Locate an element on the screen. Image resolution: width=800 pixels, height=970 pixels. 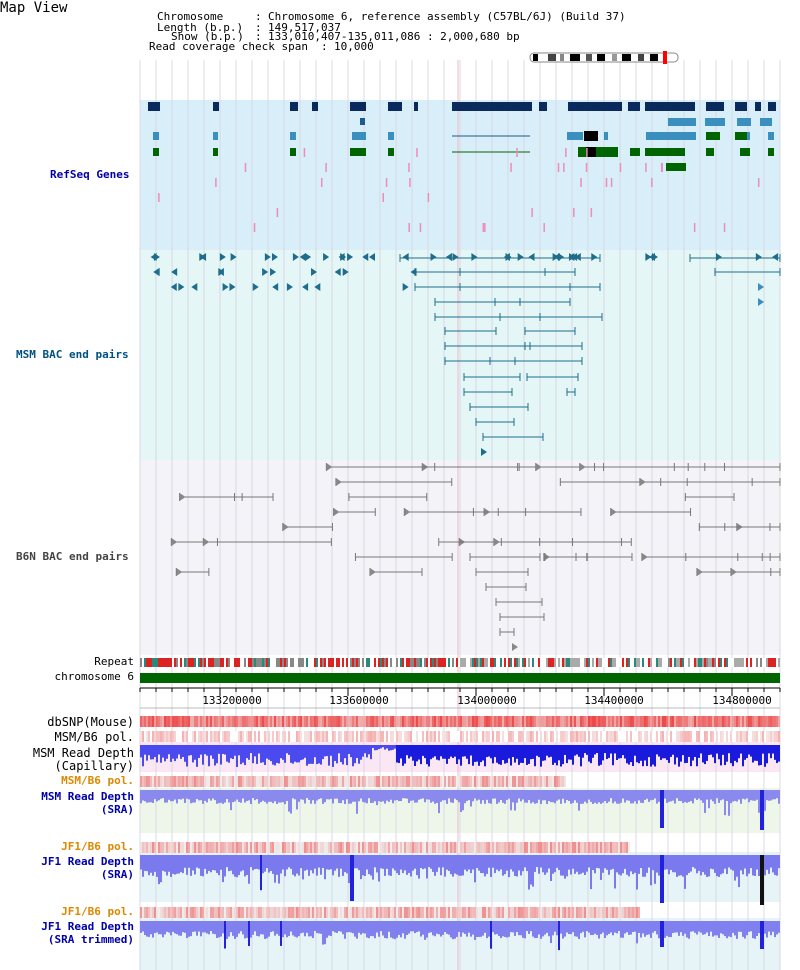
repeat-label: Repeat is located at coordinates (114, 661).